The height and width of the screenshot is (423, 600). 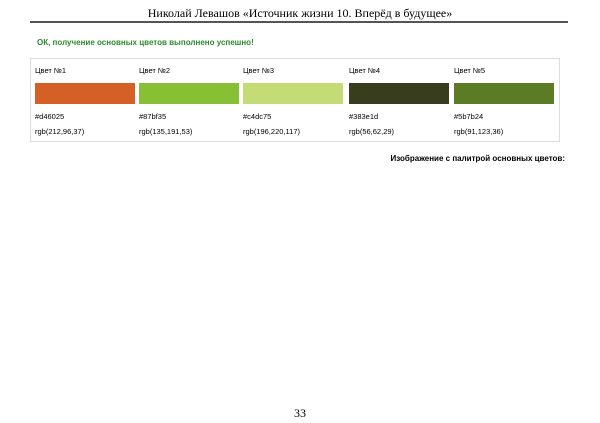 I want to click on color-swatch-5: Цвет №5 #5b7b24 rgb(91,123,36), so click(x=504, y=101).